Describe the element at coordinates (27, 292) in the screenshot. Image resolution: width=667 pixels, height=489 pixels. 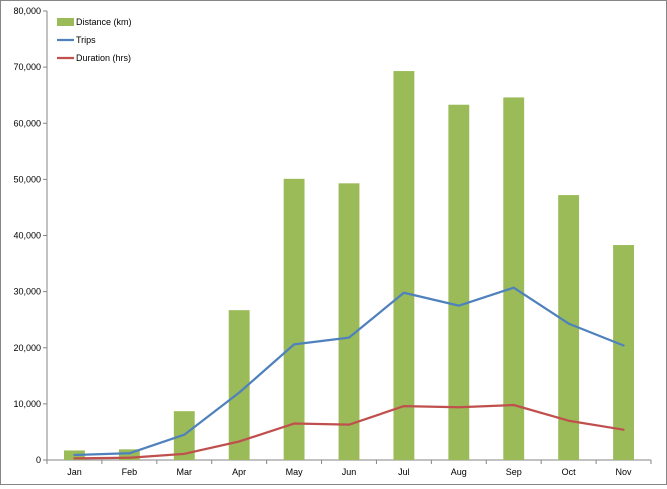
I see `y-tick-label: 30,000` at that location.